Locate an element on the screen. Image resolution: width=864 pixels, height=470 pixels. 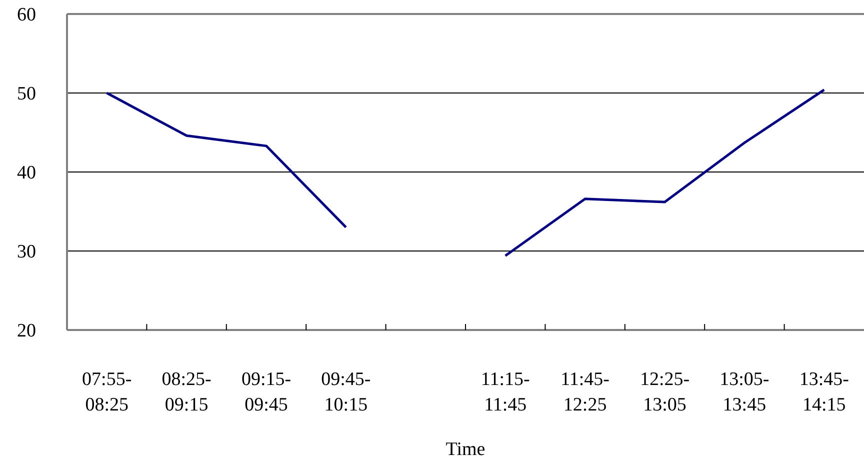
y-tick-label: 20 is located at coordinates (26, 331).